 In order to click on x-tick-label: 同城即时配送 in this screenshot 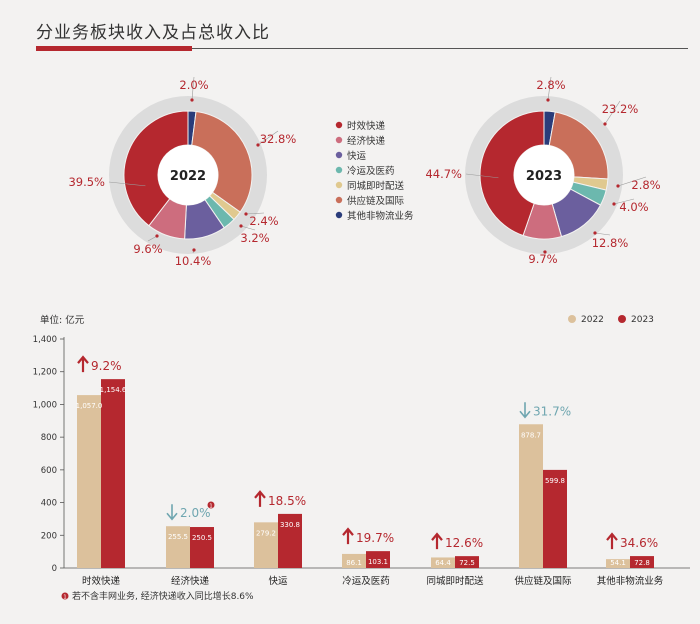, I will do `click(455, 581)`.